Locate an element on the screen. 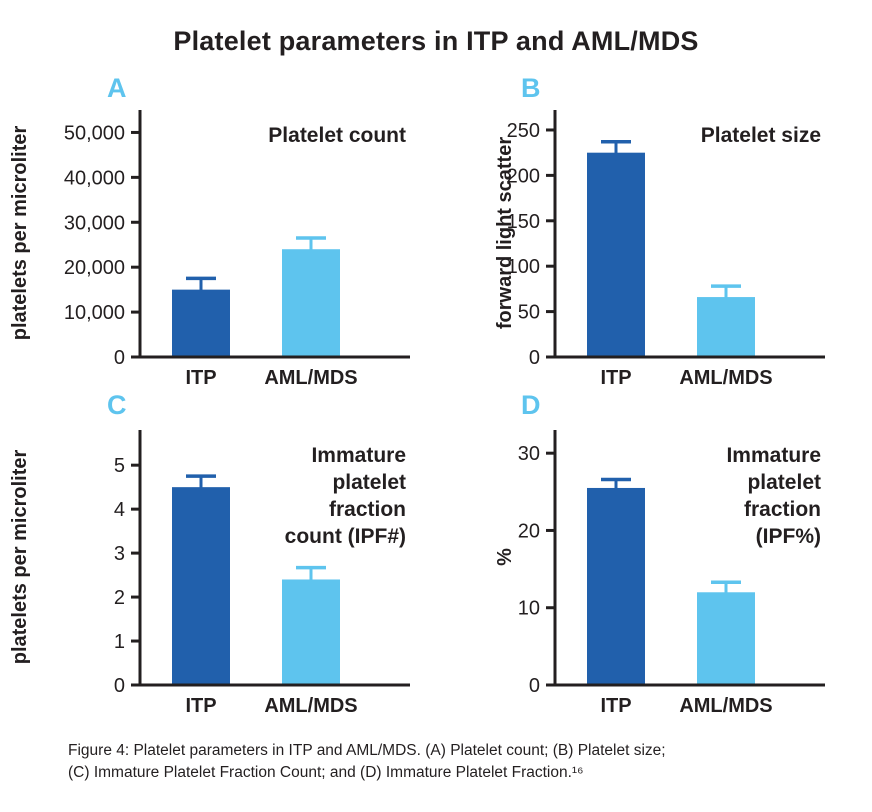  y-tick-label: 100 is located at coordinates (523, 267).